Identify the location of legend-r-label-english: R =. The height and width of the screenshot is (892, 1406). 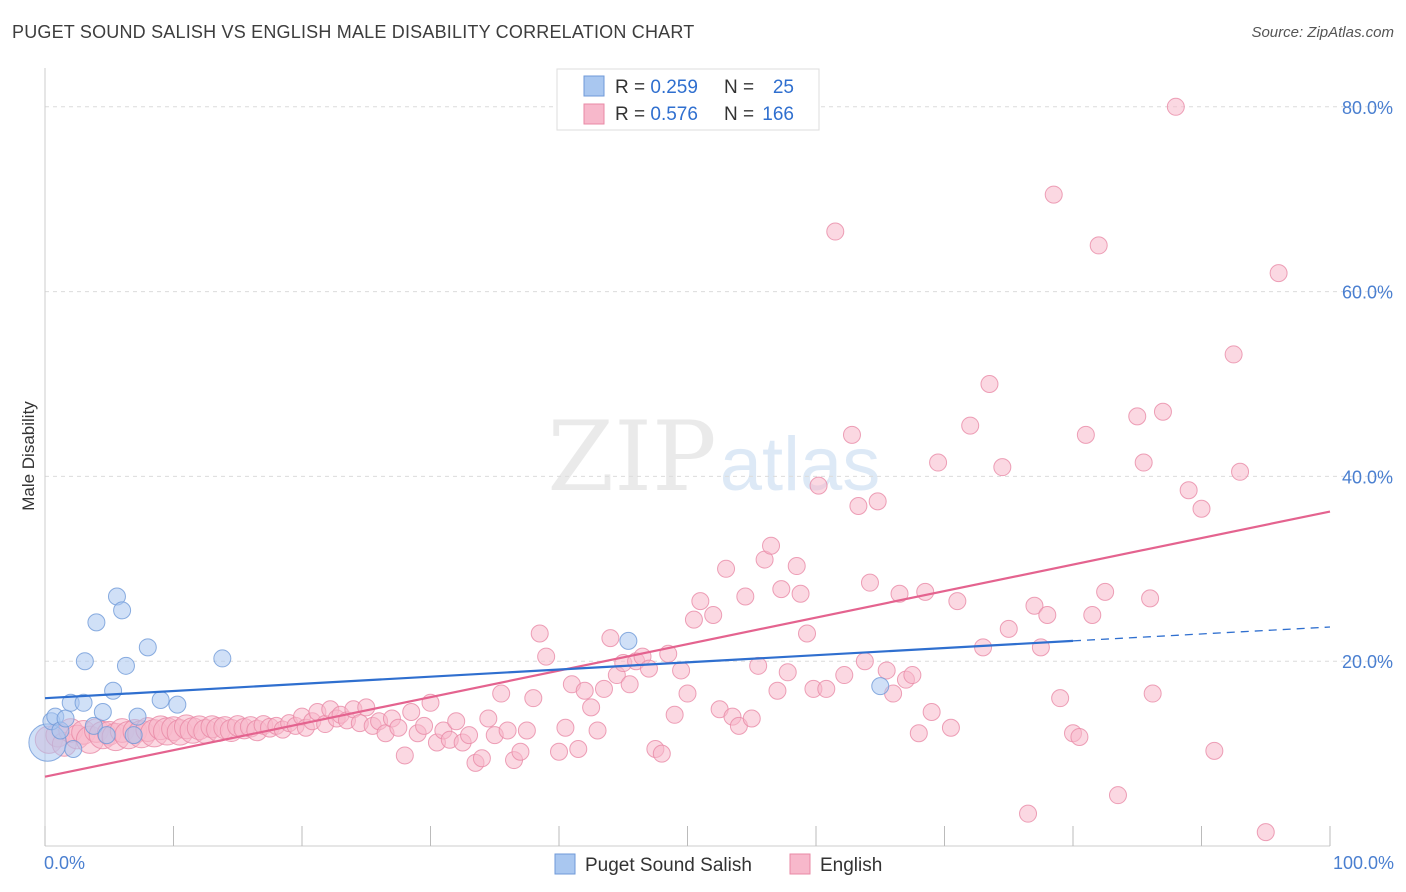
(632, 114).